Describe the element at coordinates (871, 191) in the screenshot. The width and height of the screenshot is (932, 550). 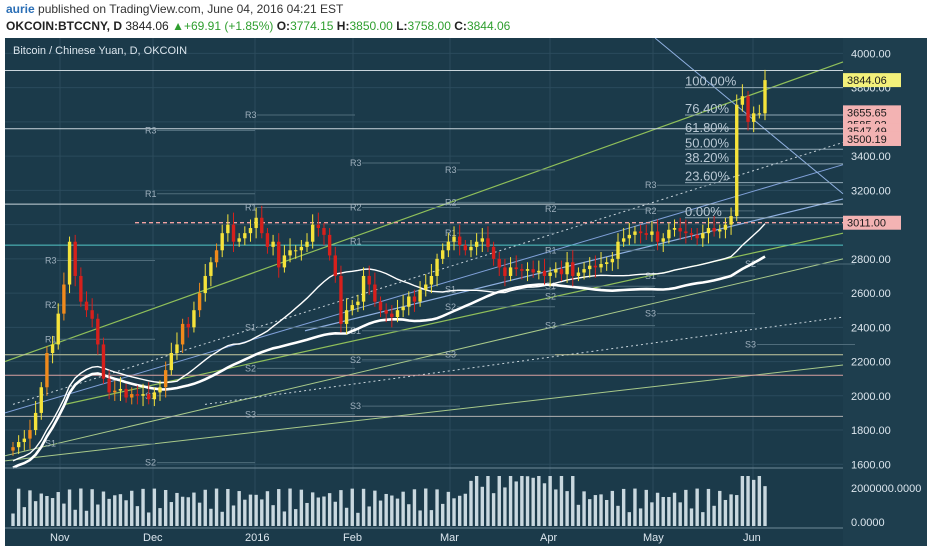
I see `y-tick-label: 3200.00` at that location.